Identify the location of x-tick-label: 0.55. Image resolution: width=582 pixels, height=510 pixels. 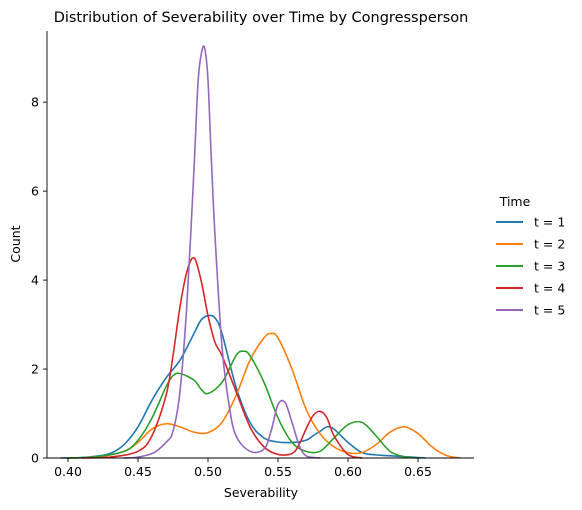
(278, 471).